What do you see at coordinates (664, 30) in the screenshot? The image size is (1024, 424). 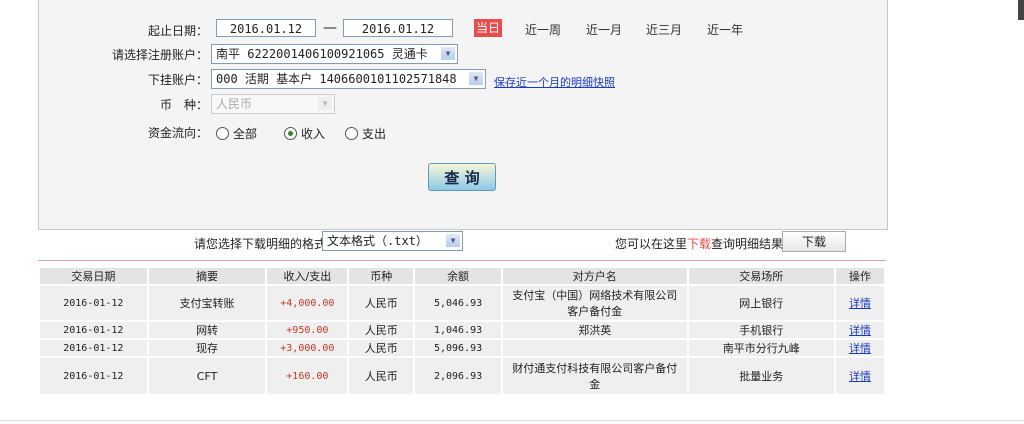 I see `range-three-months: 近三月` at bounding box center [664, 30].